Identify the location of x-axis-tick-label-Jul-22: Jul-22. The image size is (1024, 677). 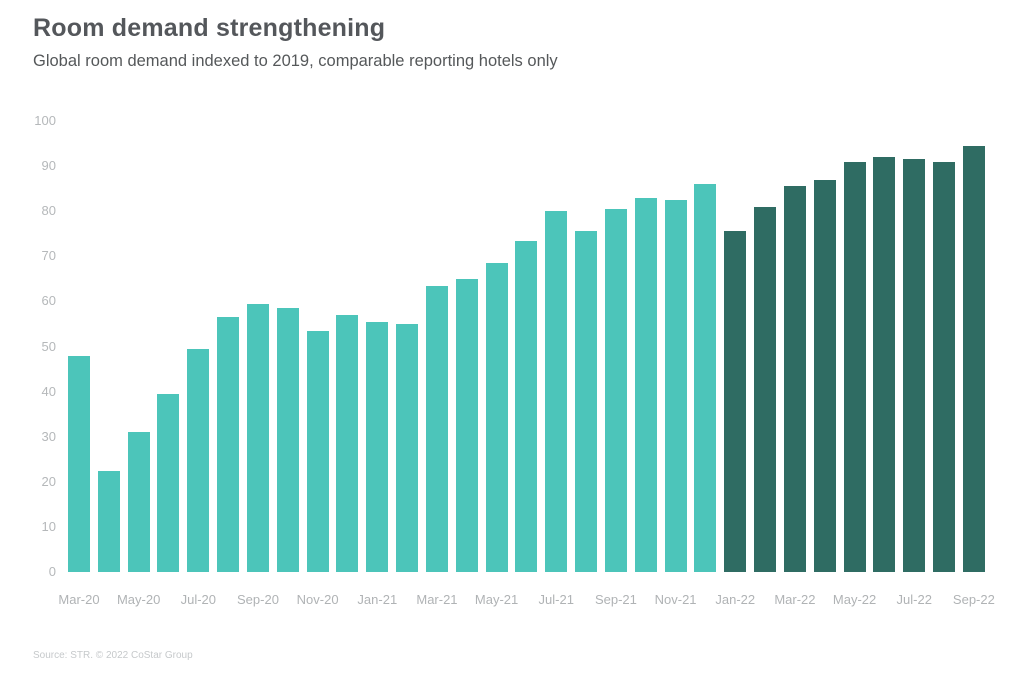
(914, 599).